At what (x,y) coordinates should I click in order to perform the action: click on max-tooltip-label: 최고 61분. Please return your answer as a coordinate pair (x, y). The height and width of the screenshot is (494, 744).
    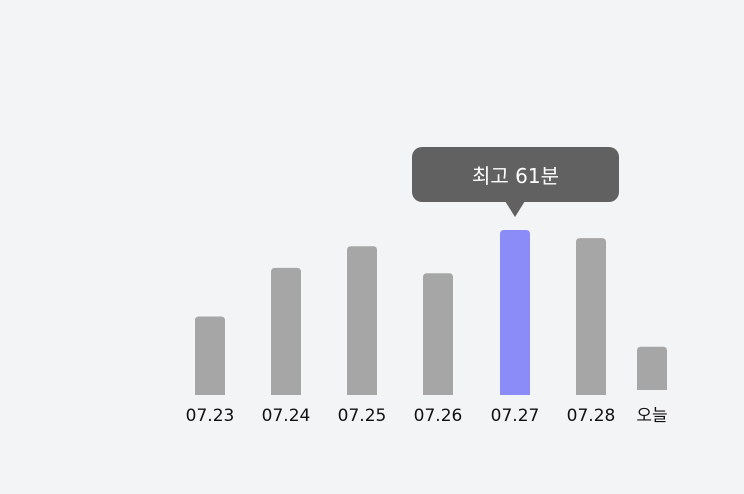
    Looking at the image, I should click on (515, 176).